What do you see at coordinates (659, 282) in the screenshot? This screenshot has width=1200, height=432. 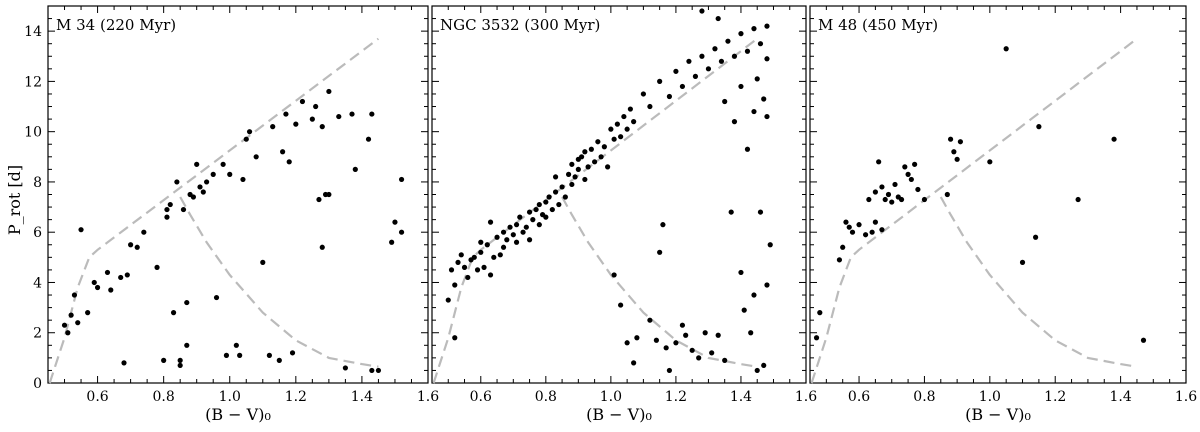 I see `reference-curve-lower` at bounding box center [659, 282].